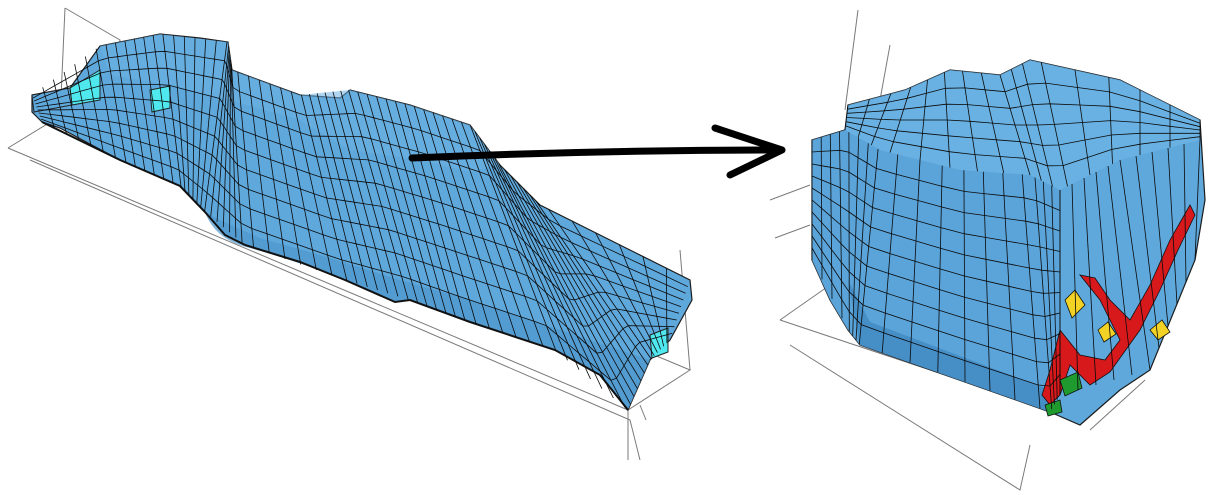  What do you see at coordinates (949, 346) in the screenshot?
I see `right-bottom-stripe` at bounding box center [949, 346].